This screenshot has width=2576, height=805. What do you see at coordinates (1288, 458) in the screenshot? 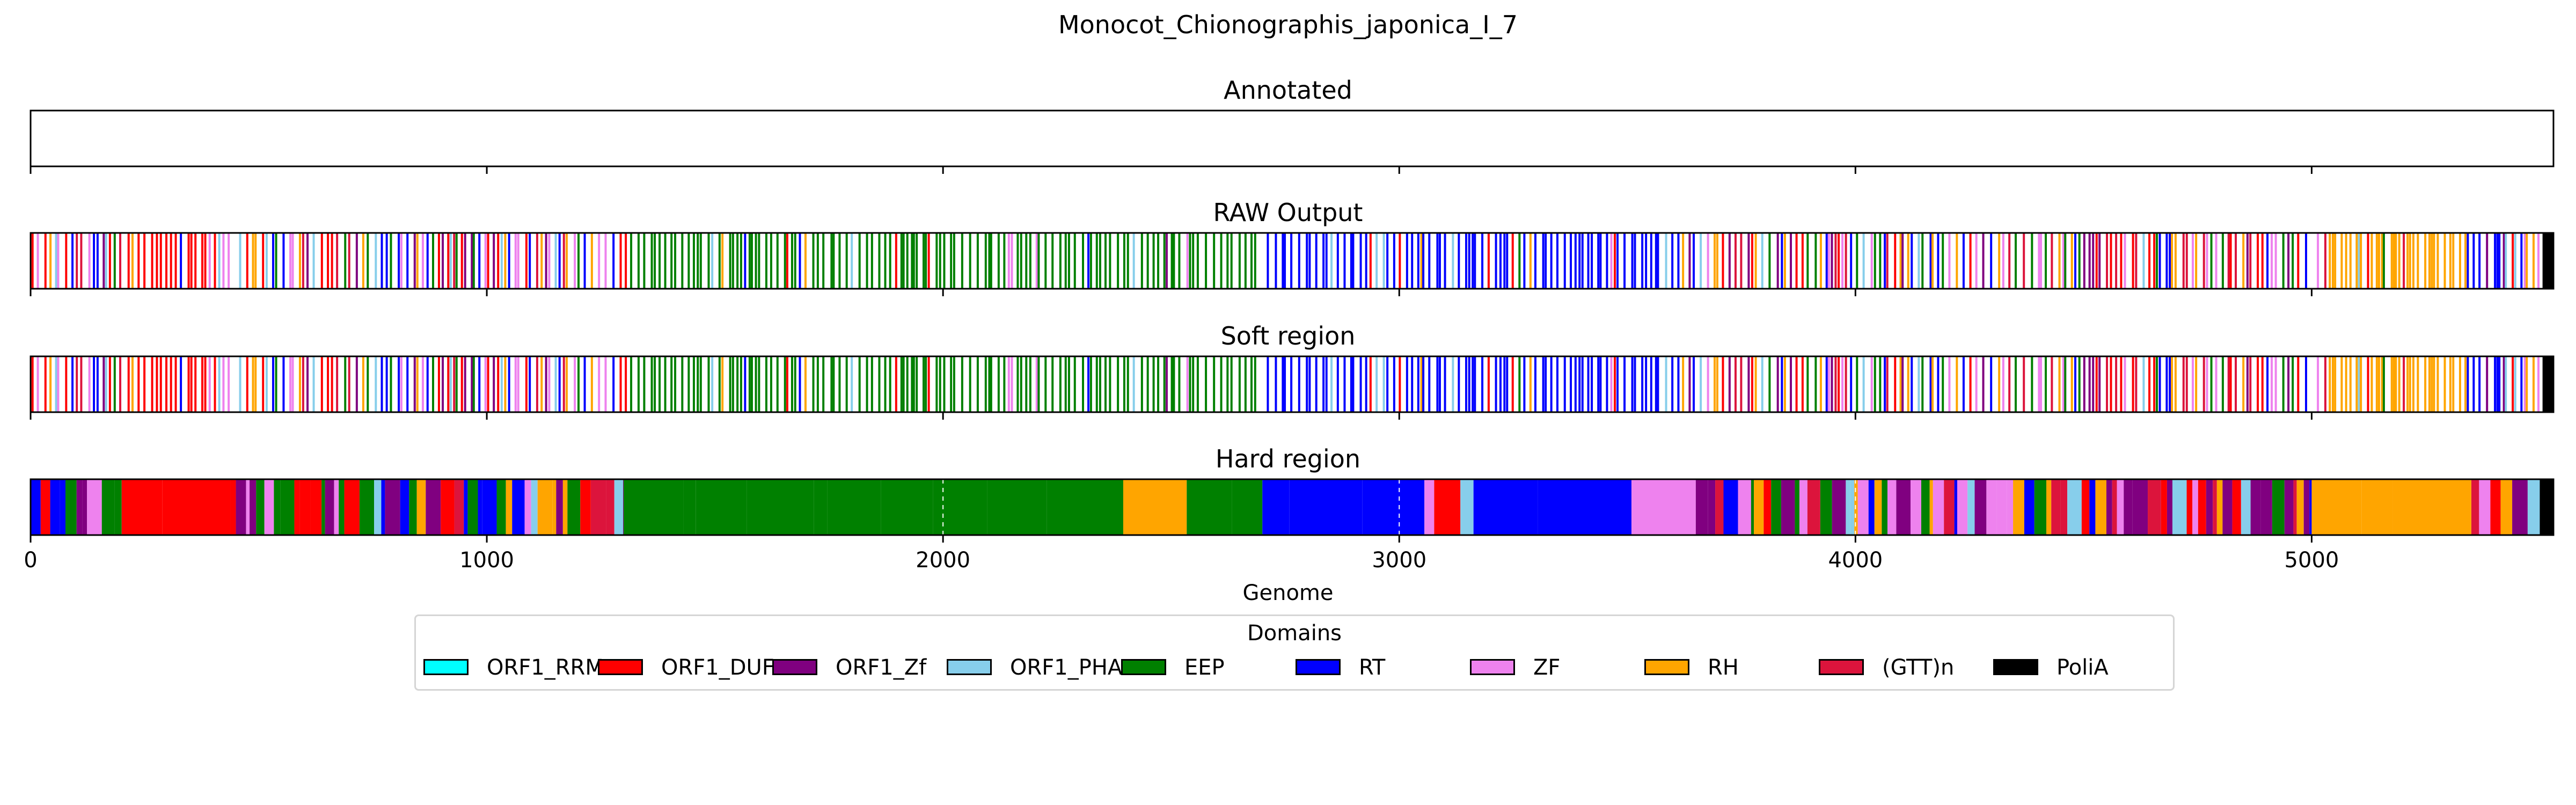
I see `track-title: Hard region` at bounding box center [1288, 458].